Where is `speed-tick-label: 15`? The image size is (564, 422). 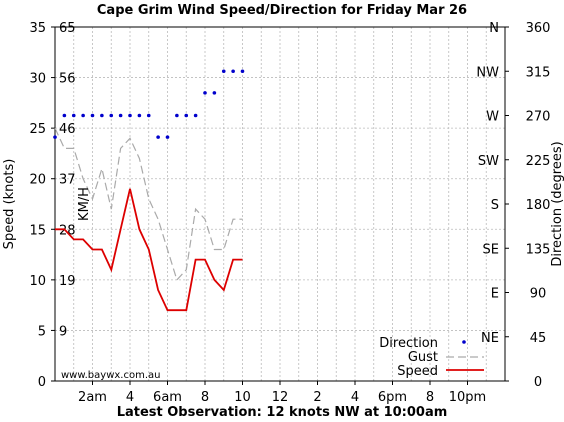
speed-tick-label: 15 is located at coordinates (37, 230).